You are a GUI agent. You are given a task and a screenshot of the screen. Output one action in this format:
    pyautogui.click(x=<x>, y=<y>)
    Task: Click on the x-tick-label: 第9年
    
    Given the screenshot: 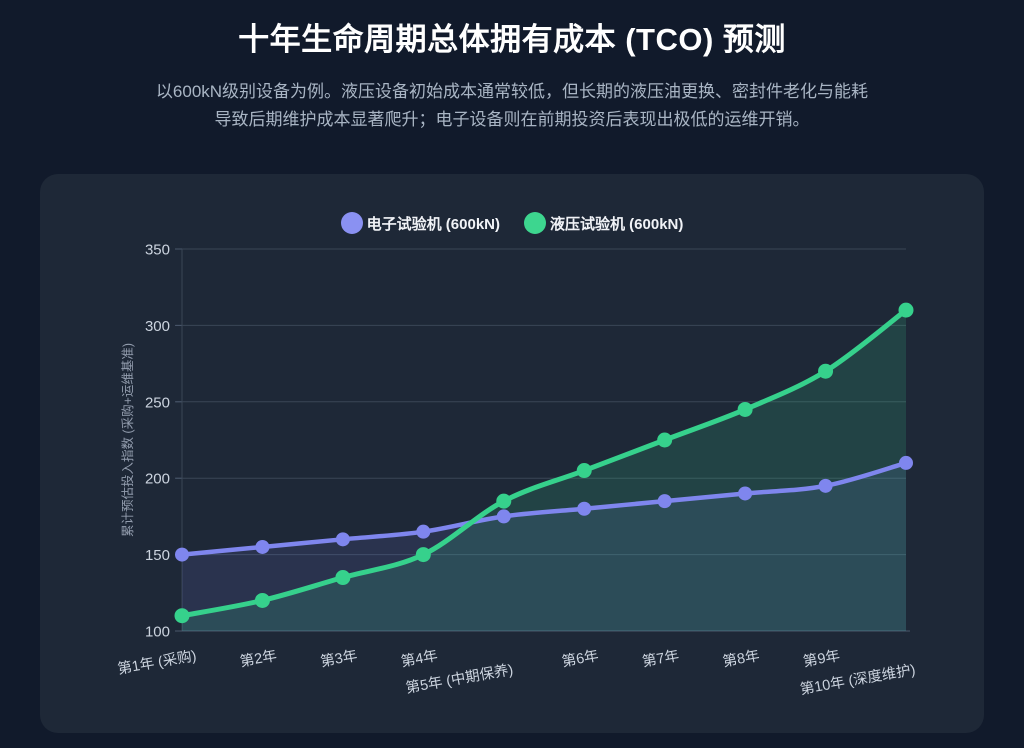 What is the action you would take?
    pyautogui.click(x=822, y=658)
    